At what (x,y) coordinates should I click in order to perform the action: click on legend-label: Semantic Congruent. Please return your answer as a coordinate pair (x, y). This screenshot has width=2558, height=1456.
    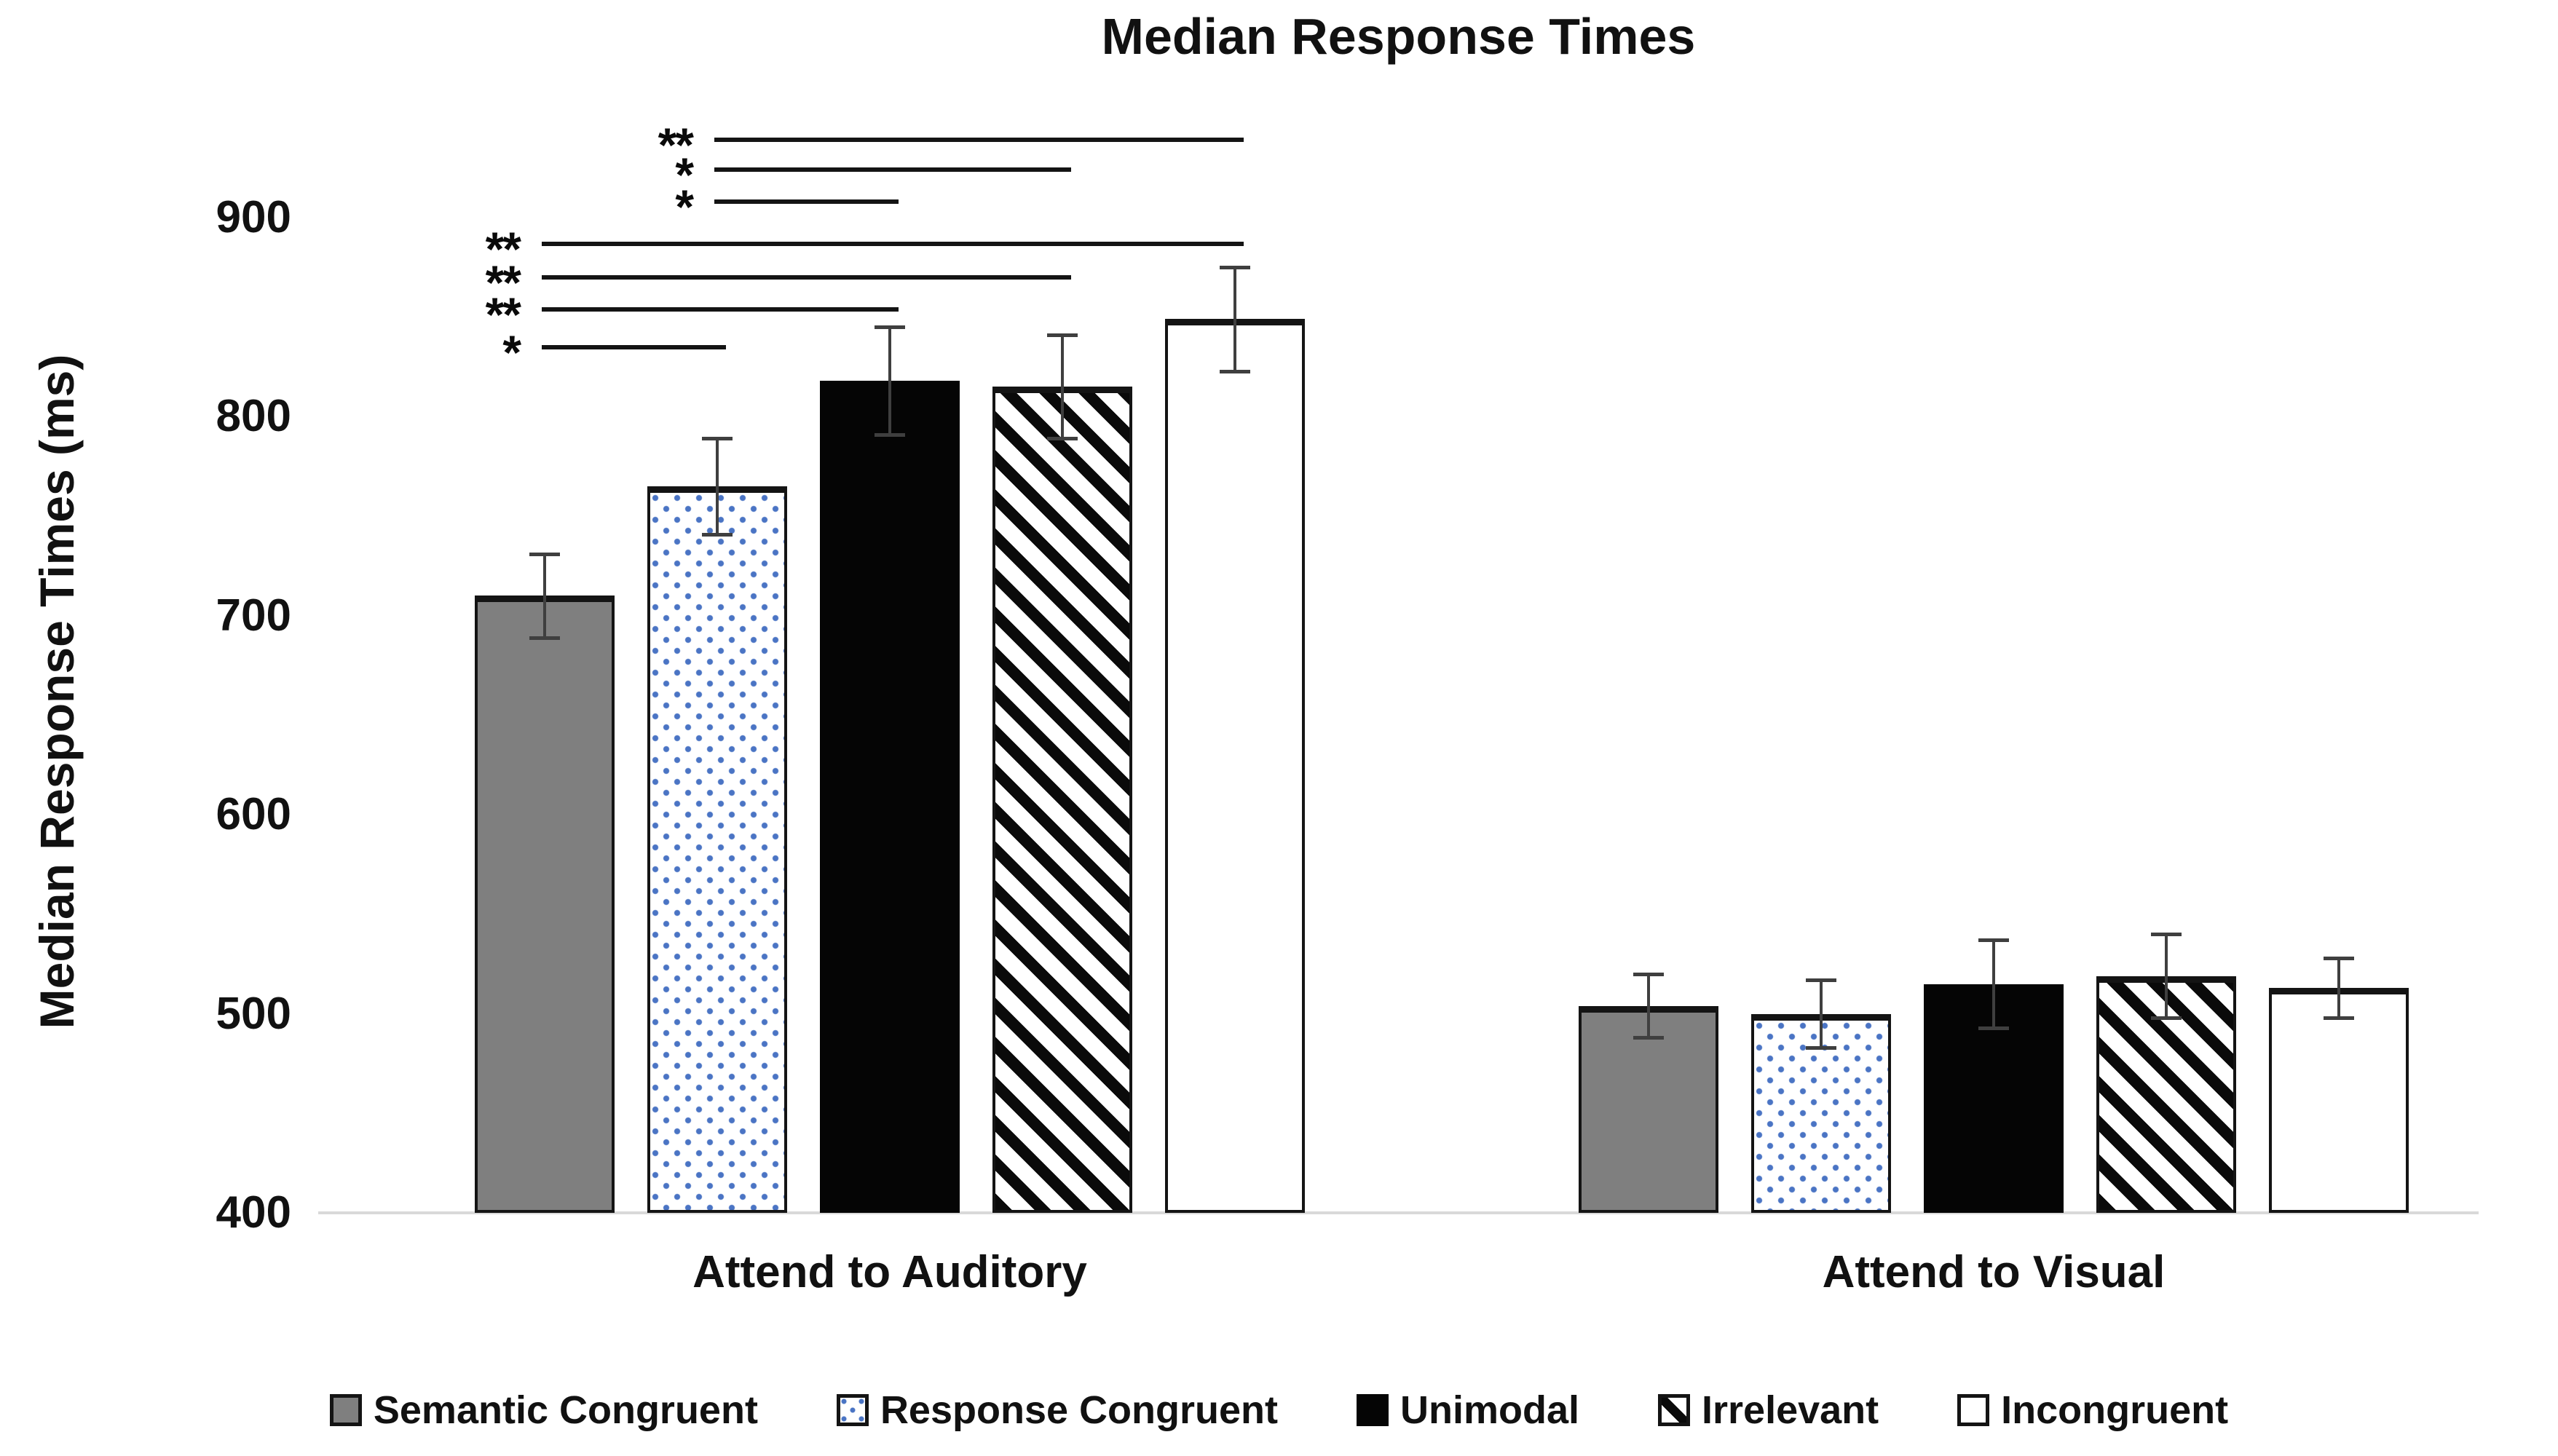
    Looking at the image, I should click on (565, 1410).